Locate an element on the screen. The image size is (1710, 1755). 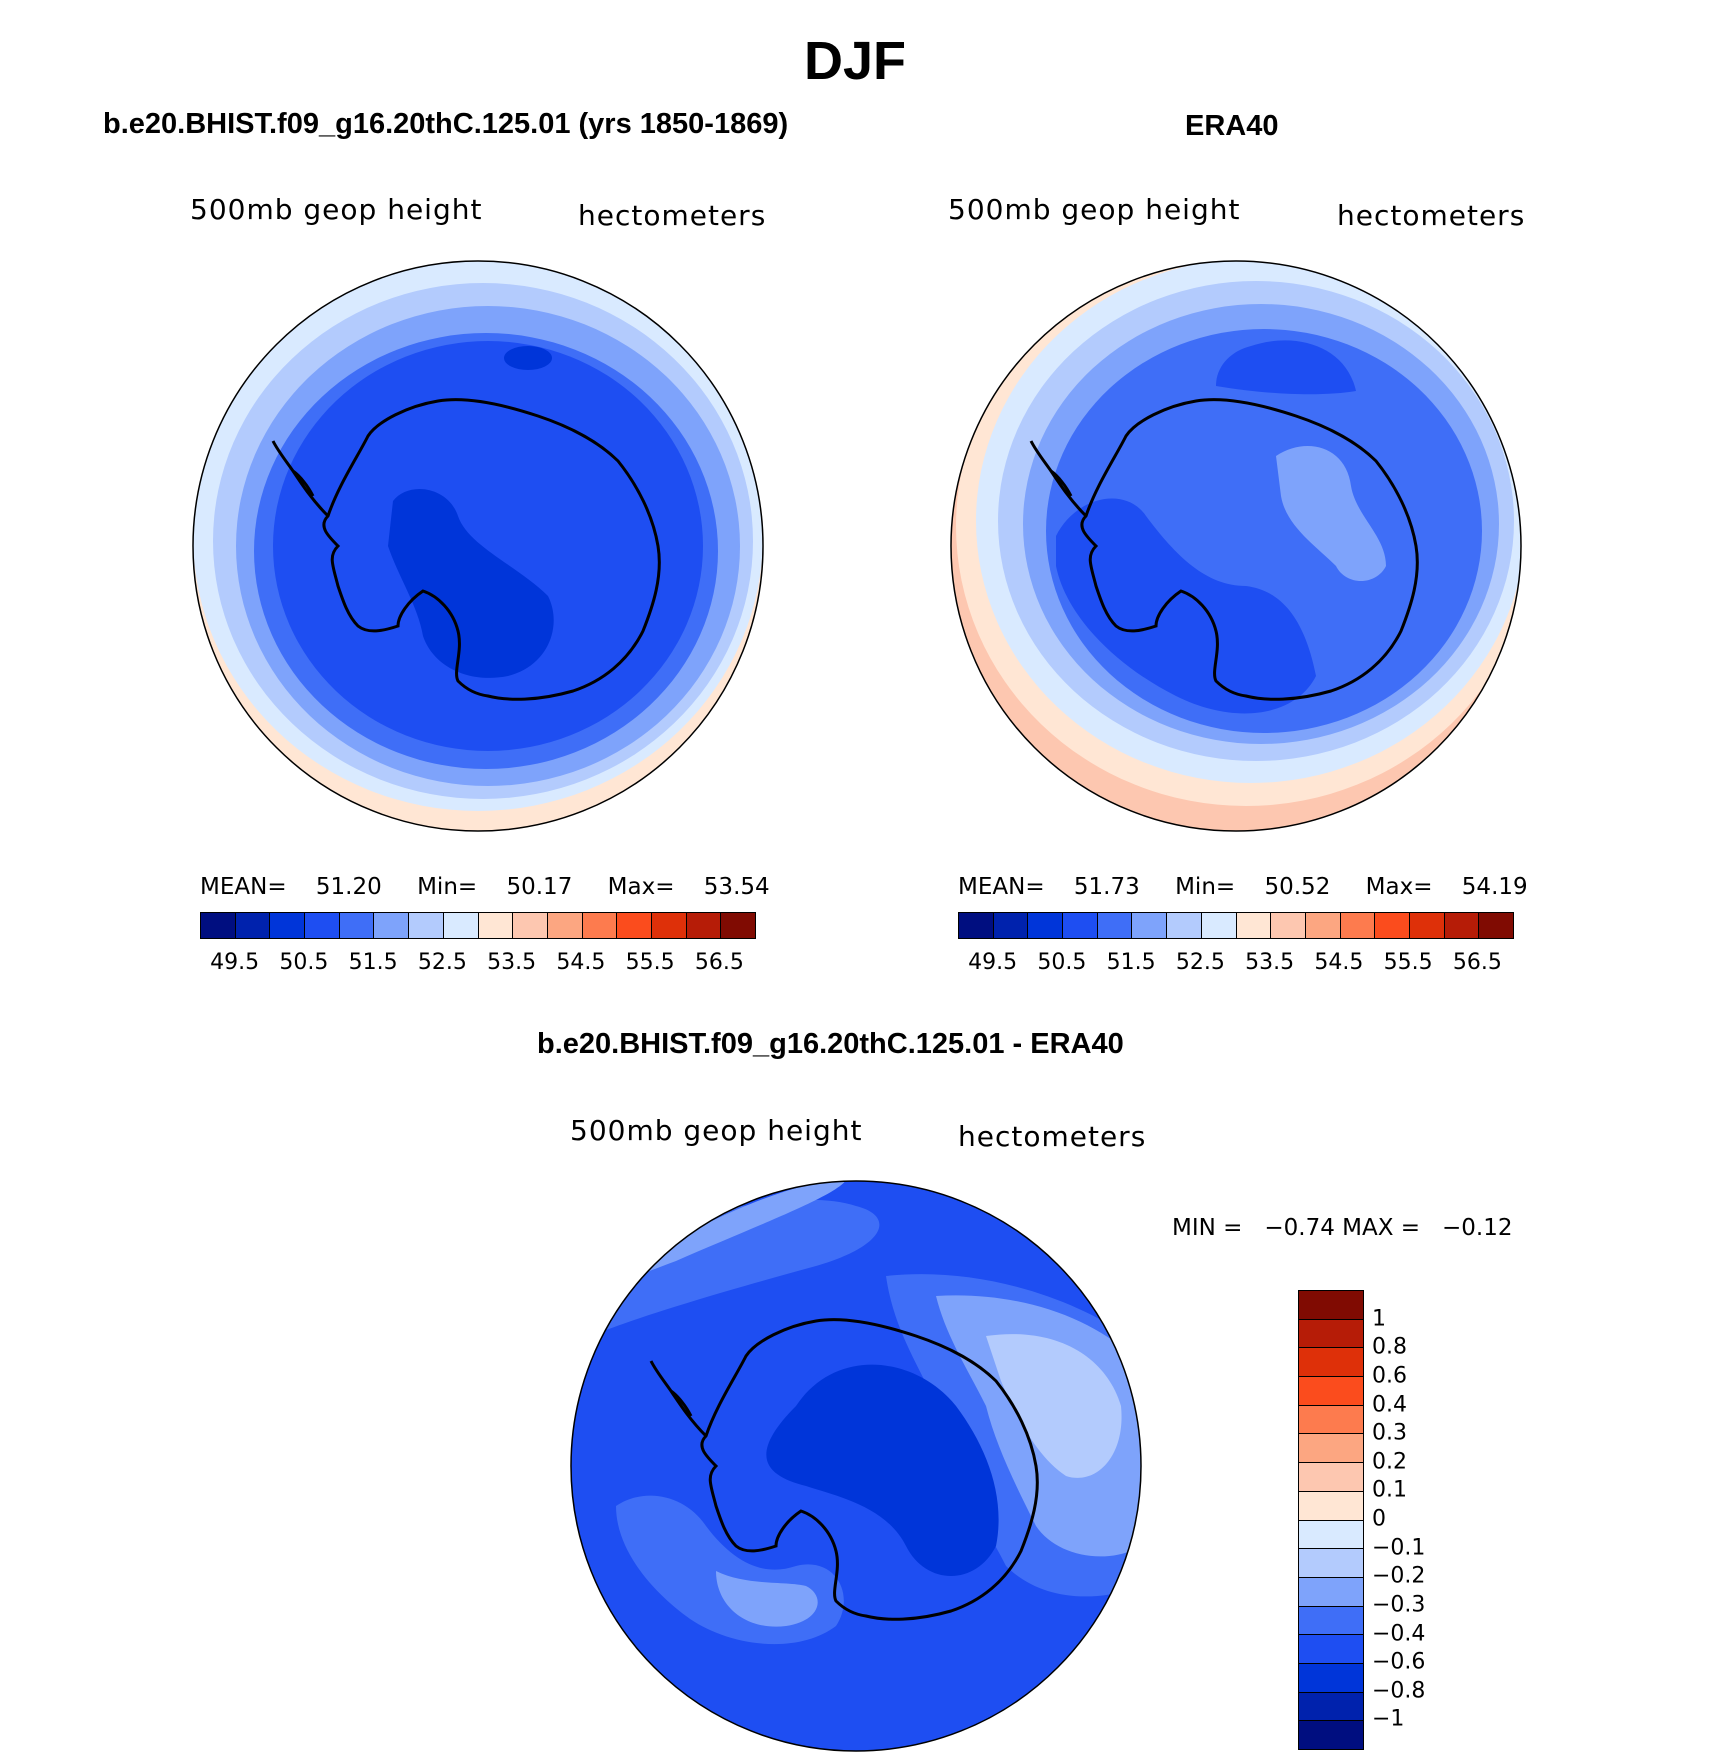
colorbar-tick-label: 50.5 is located at coordinates (1062, 962).